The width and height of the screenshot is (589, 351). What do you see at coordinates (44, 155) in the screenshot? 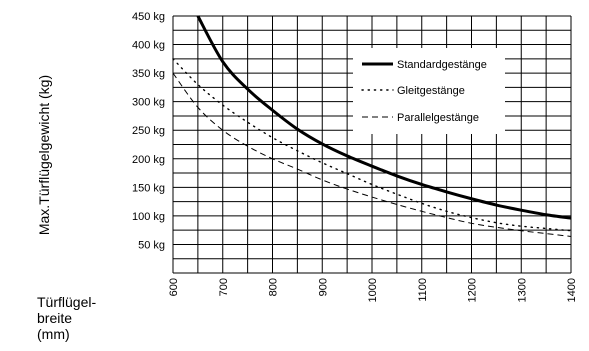
I see `y-axis-title: Max.Türflügelgewicht (kg)` at bounding box center [44, 155].